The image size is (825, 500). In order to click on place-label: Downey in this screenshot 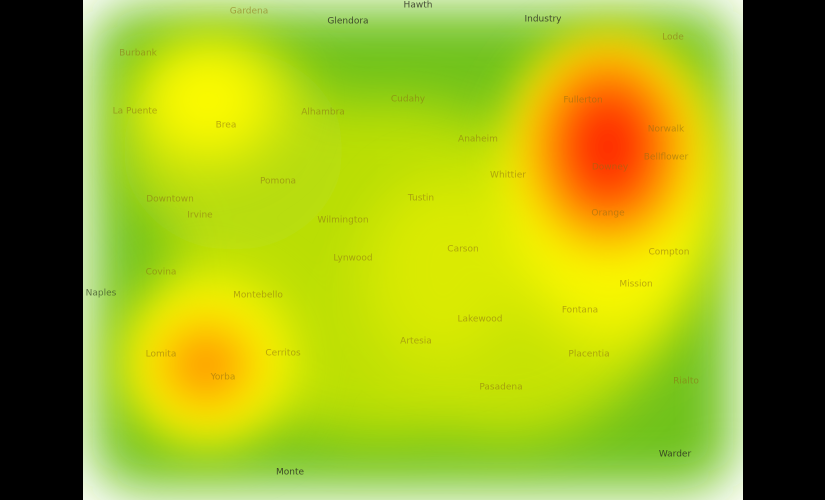, I will do `click(610, 167)`.